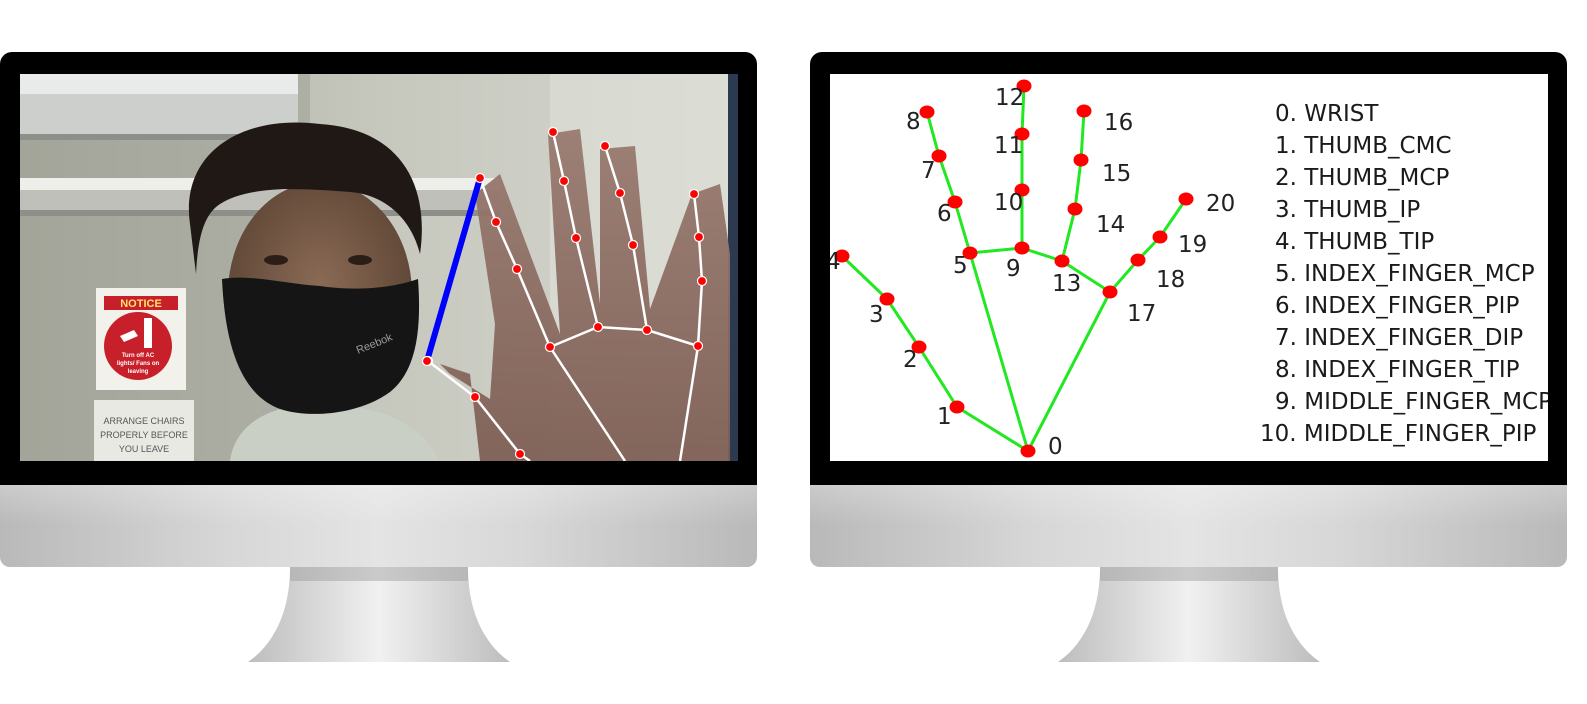  Describe the element at coordinates (1013, 269) in the screenshot. I see `landmark-number-9: 9` at that location.